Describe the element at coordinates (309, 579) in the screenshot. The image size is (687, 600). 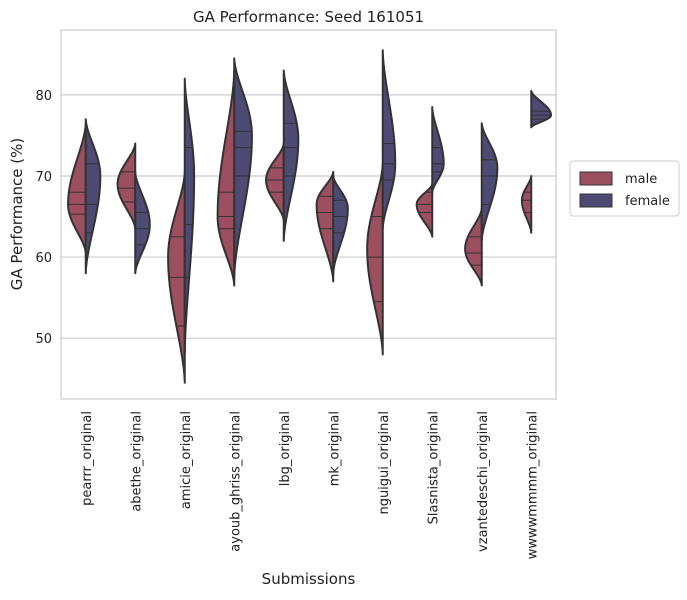
I see `x-axis-label: Submissions` at that location.